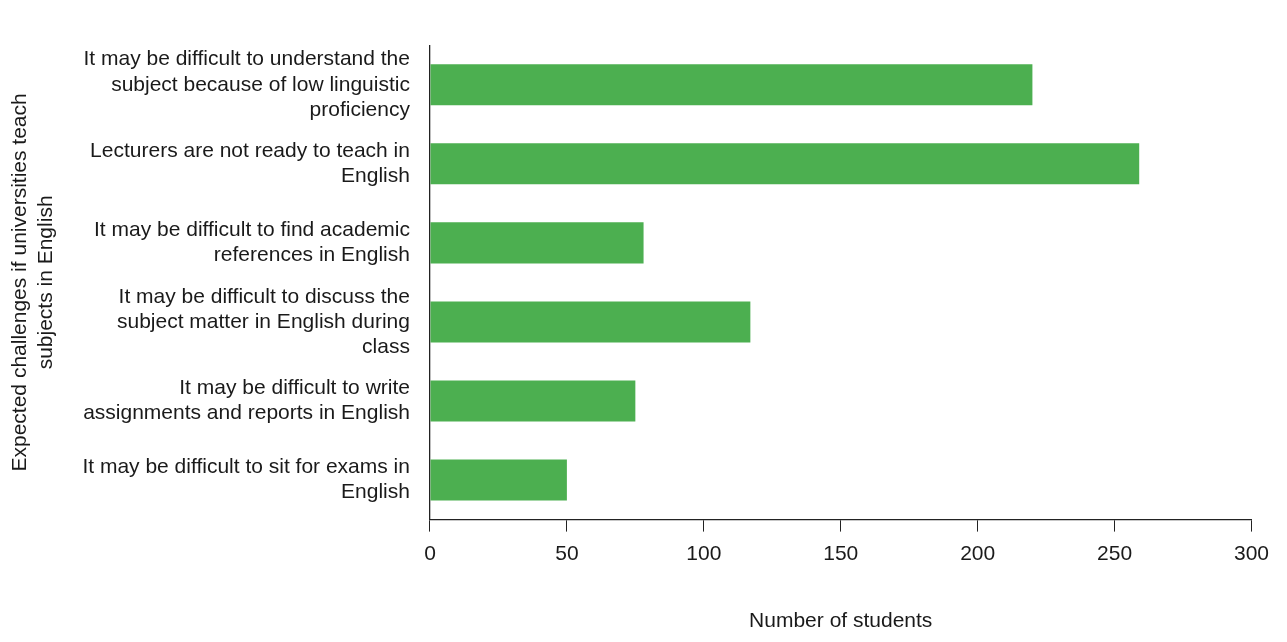 The height and width of the screenshot is (642, 1287). Describe the element at coordinates (841, 620) in the screenshot. I see `x-axis-title: Number of students` at that location.